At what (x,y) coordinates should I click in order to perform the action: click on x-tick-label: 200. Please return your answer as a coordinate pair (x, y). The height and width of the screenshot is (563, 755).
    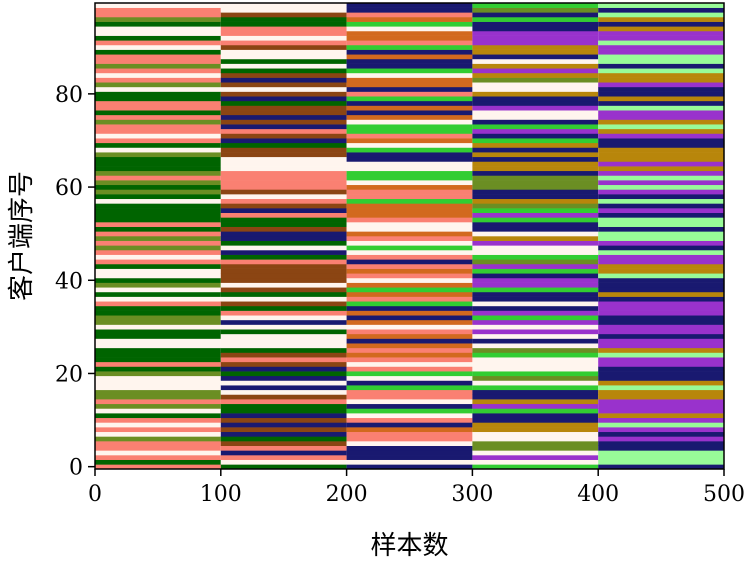
    Looking at the image, I should click on (347, 494).